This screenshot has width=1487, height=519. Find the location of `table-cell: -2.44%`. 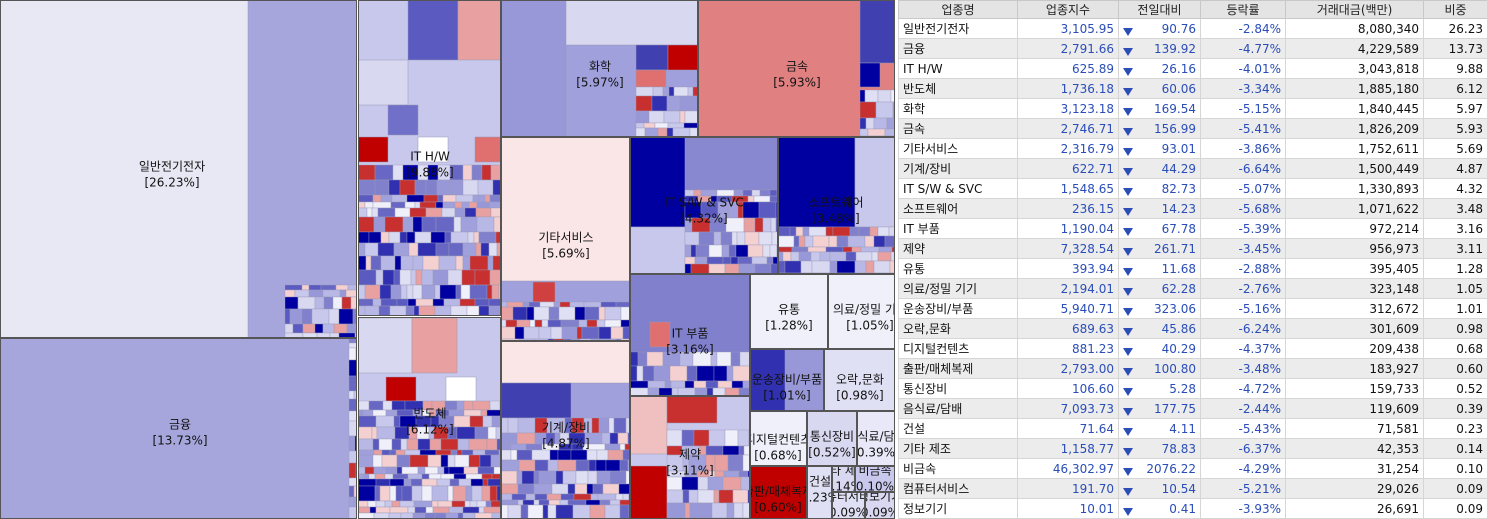

table-cell: -2.44% is located at coordinates (1243, 408).